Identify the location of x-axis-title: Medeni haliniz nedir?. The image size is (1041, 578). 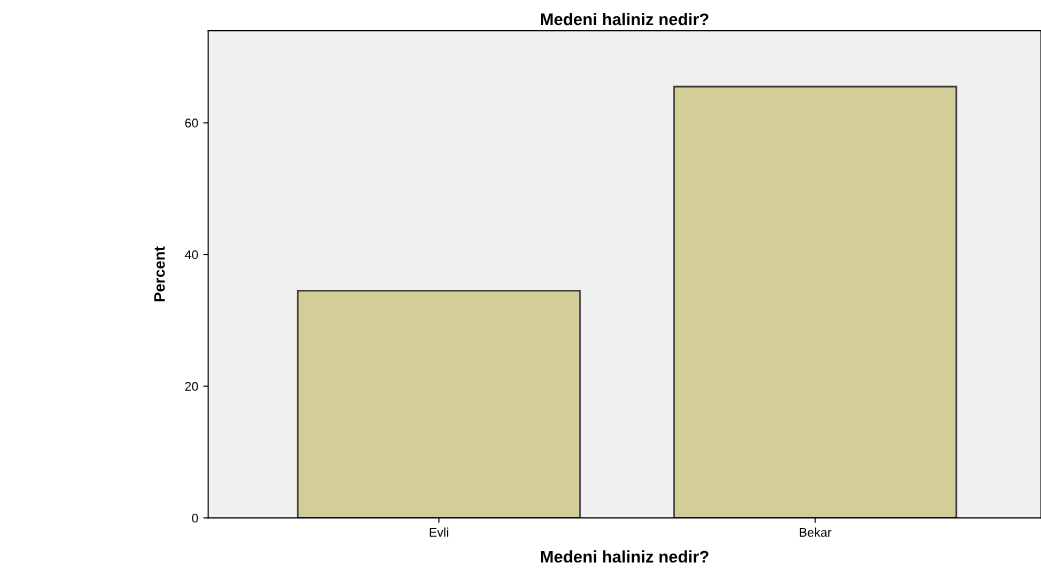
(624, 556).